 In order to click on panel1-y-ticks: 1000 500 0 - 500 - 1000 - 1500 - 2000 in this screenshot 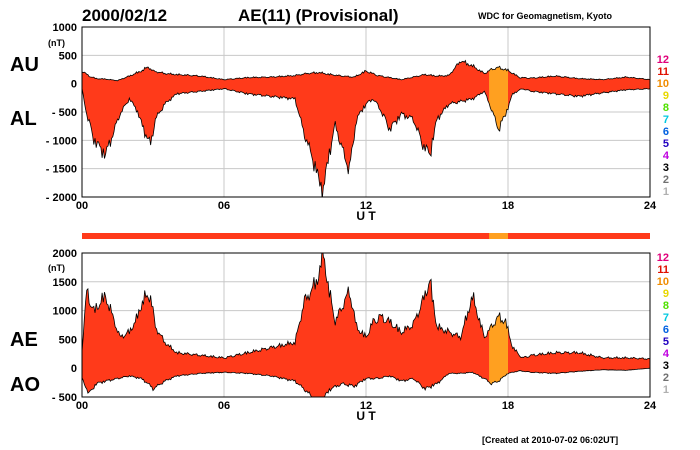, I will do `click(61, 113)`.